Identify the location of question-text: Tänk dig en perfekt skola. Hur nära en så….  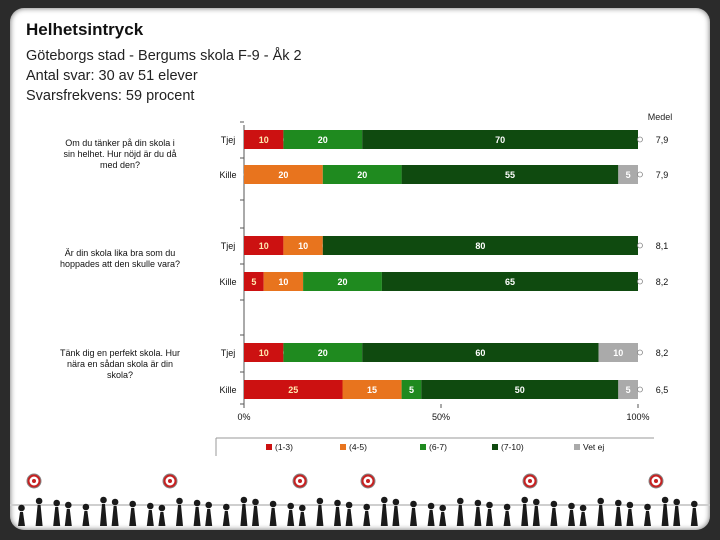
(120, 364).